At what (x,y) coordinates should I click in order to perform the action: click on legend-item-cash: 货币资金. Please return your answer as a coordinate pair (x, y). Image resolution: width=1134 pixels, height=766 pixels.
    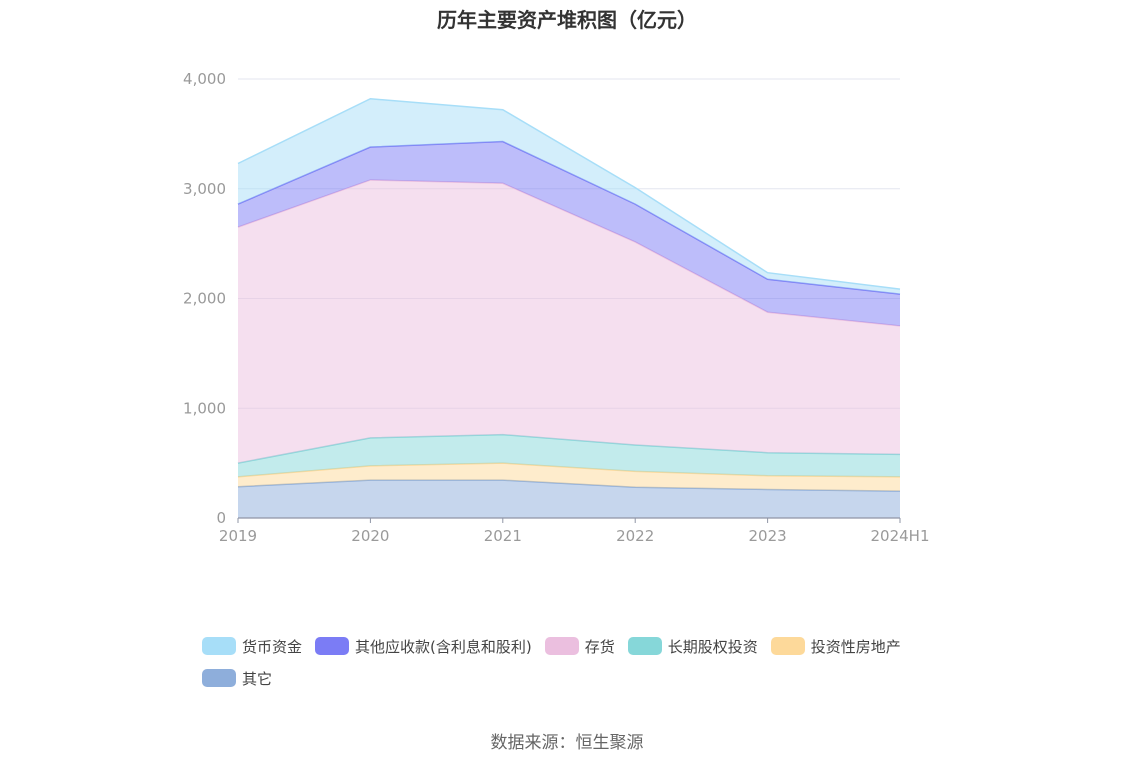
    Looking at the image, I should click on (252, 646).